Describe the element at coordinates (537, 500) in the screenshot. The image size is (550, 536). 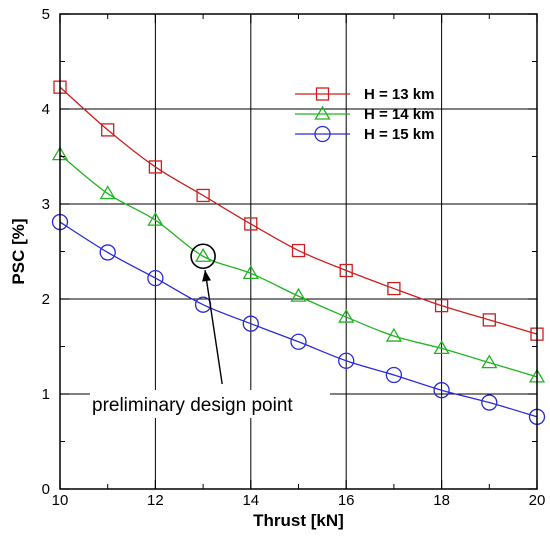
I see `x-tick-label: 20` at that location.